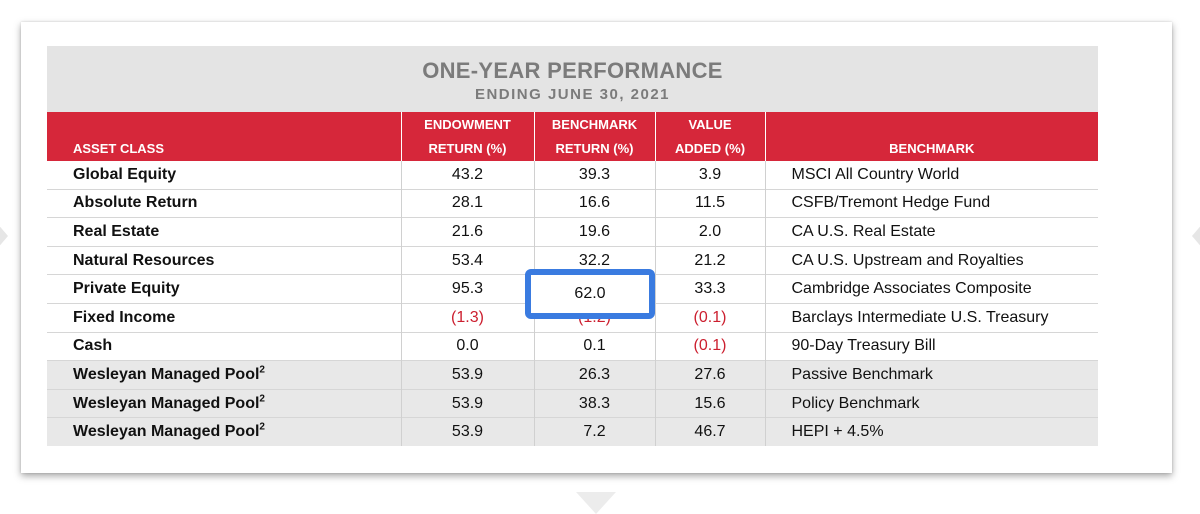 The height and width of the screenshot is (514, 1200). Describe the element at coordinates (467, 260) in the screenshot. I see `endowment-return-cell: 53.4` at that location.